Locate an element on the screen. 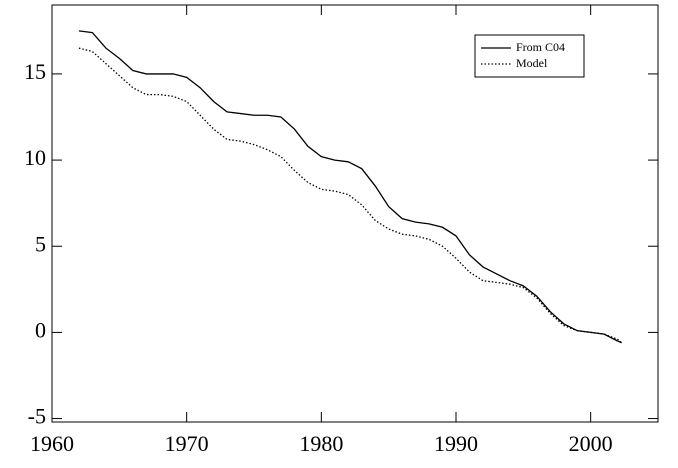  legend-label: From C04 is located at coordinates (540, 47).